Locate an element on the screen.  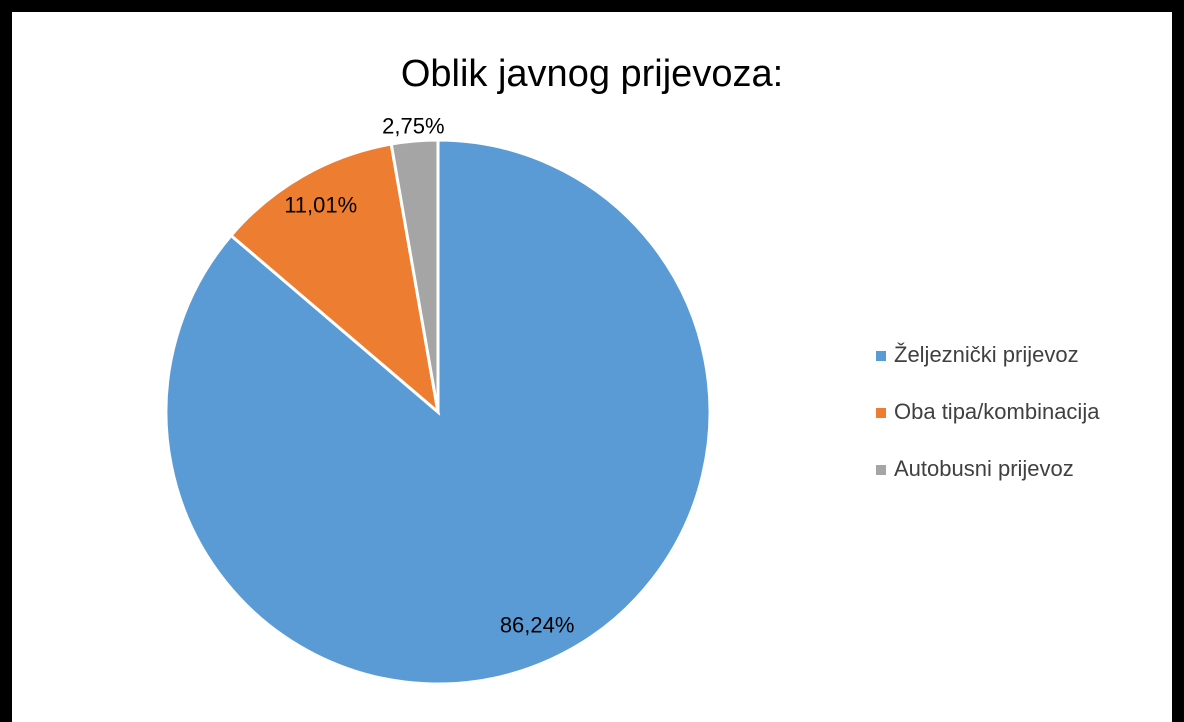
data-label: 86,24% is located at coordinates (537, 625).